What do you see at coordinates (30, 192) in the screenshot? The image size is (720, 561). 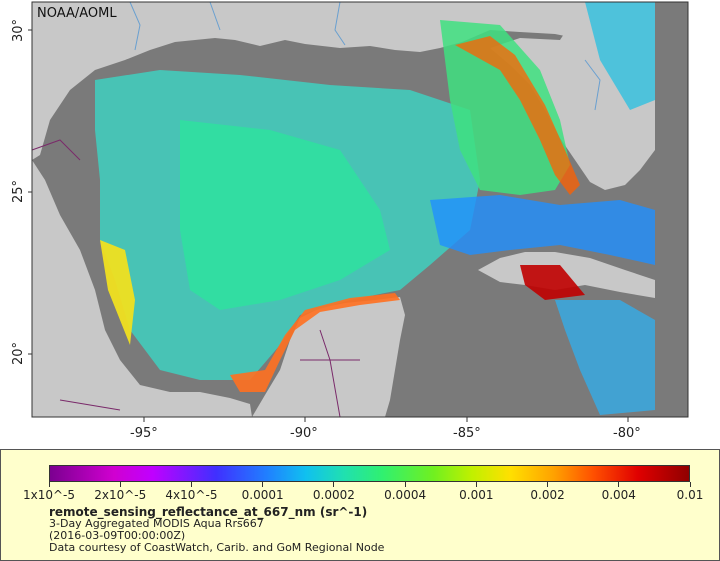 I see `latitude-ticks` at bounding box center [30, 192].